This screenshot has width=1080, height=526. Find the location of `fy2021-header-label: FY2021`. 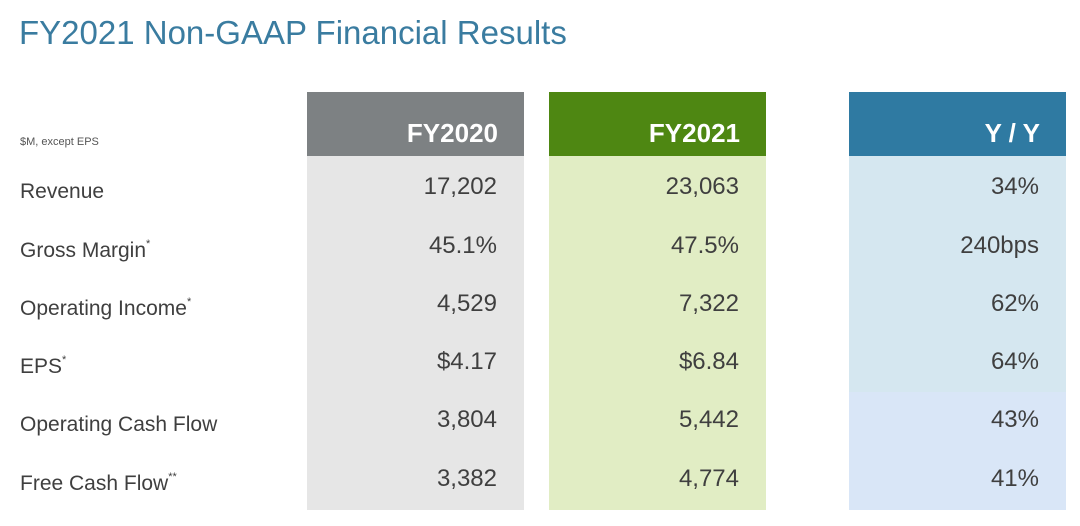

fy2021-header-label: FY2021 is located at coordinates (694, 132).